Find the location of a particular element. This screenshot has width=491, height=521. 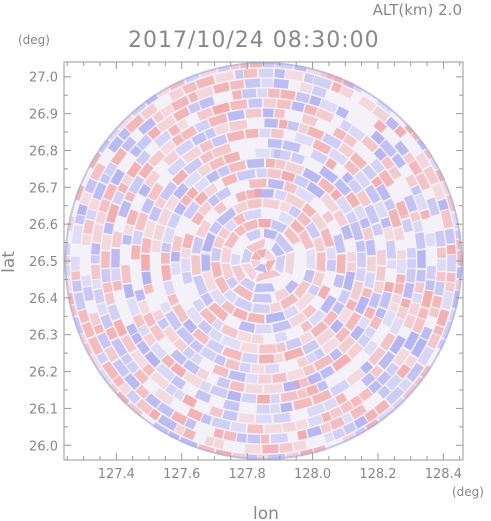

y-tick-label: 26.7 is located at coordinates (43, 188).